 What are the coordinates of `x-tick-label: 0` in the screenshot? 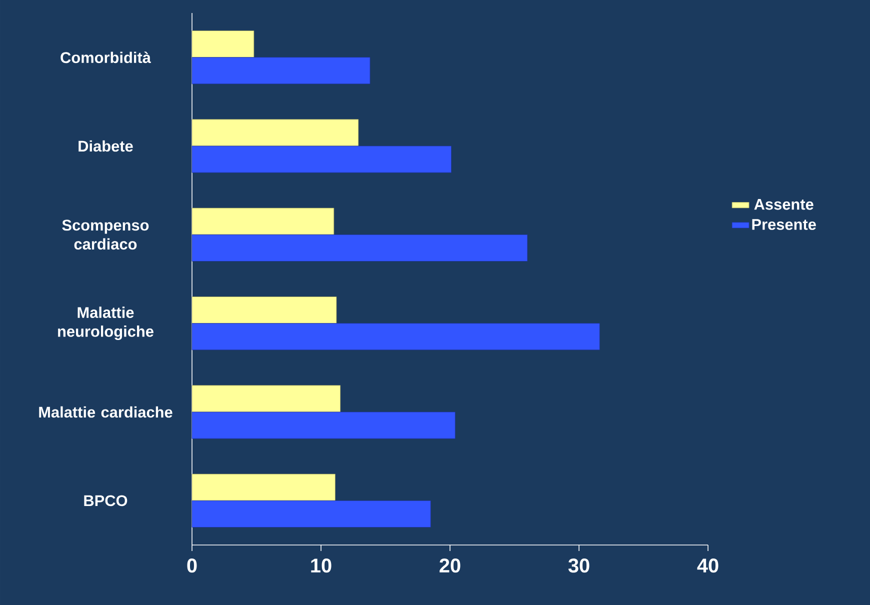 It's located at (192, 565).